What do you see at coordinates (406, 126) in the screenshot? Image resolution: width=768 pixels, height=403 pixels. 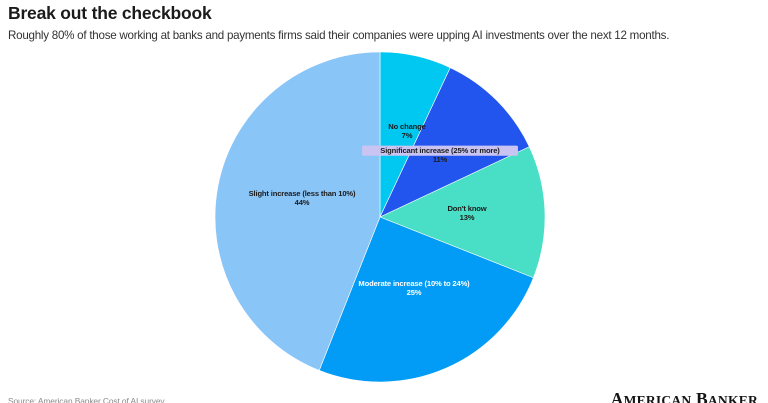 I see `slice-label-name: No change` at bounding box center [406, 126].